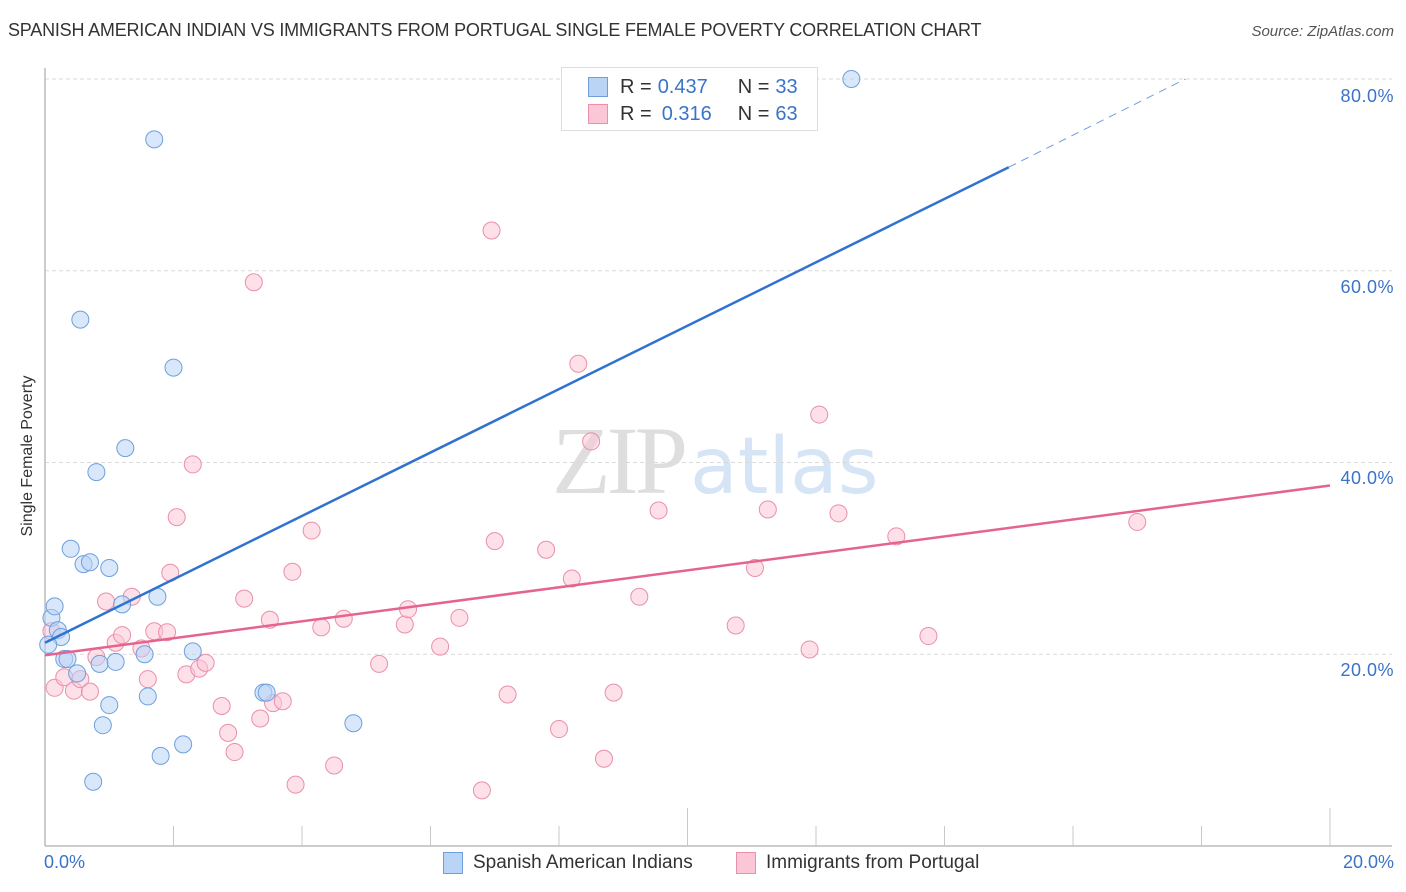 The height and width of the screenshot is (892, 1406). I want to click on legend-item-immigrants-from-portugal: Immigrants from Portugal, so click(857, 863).